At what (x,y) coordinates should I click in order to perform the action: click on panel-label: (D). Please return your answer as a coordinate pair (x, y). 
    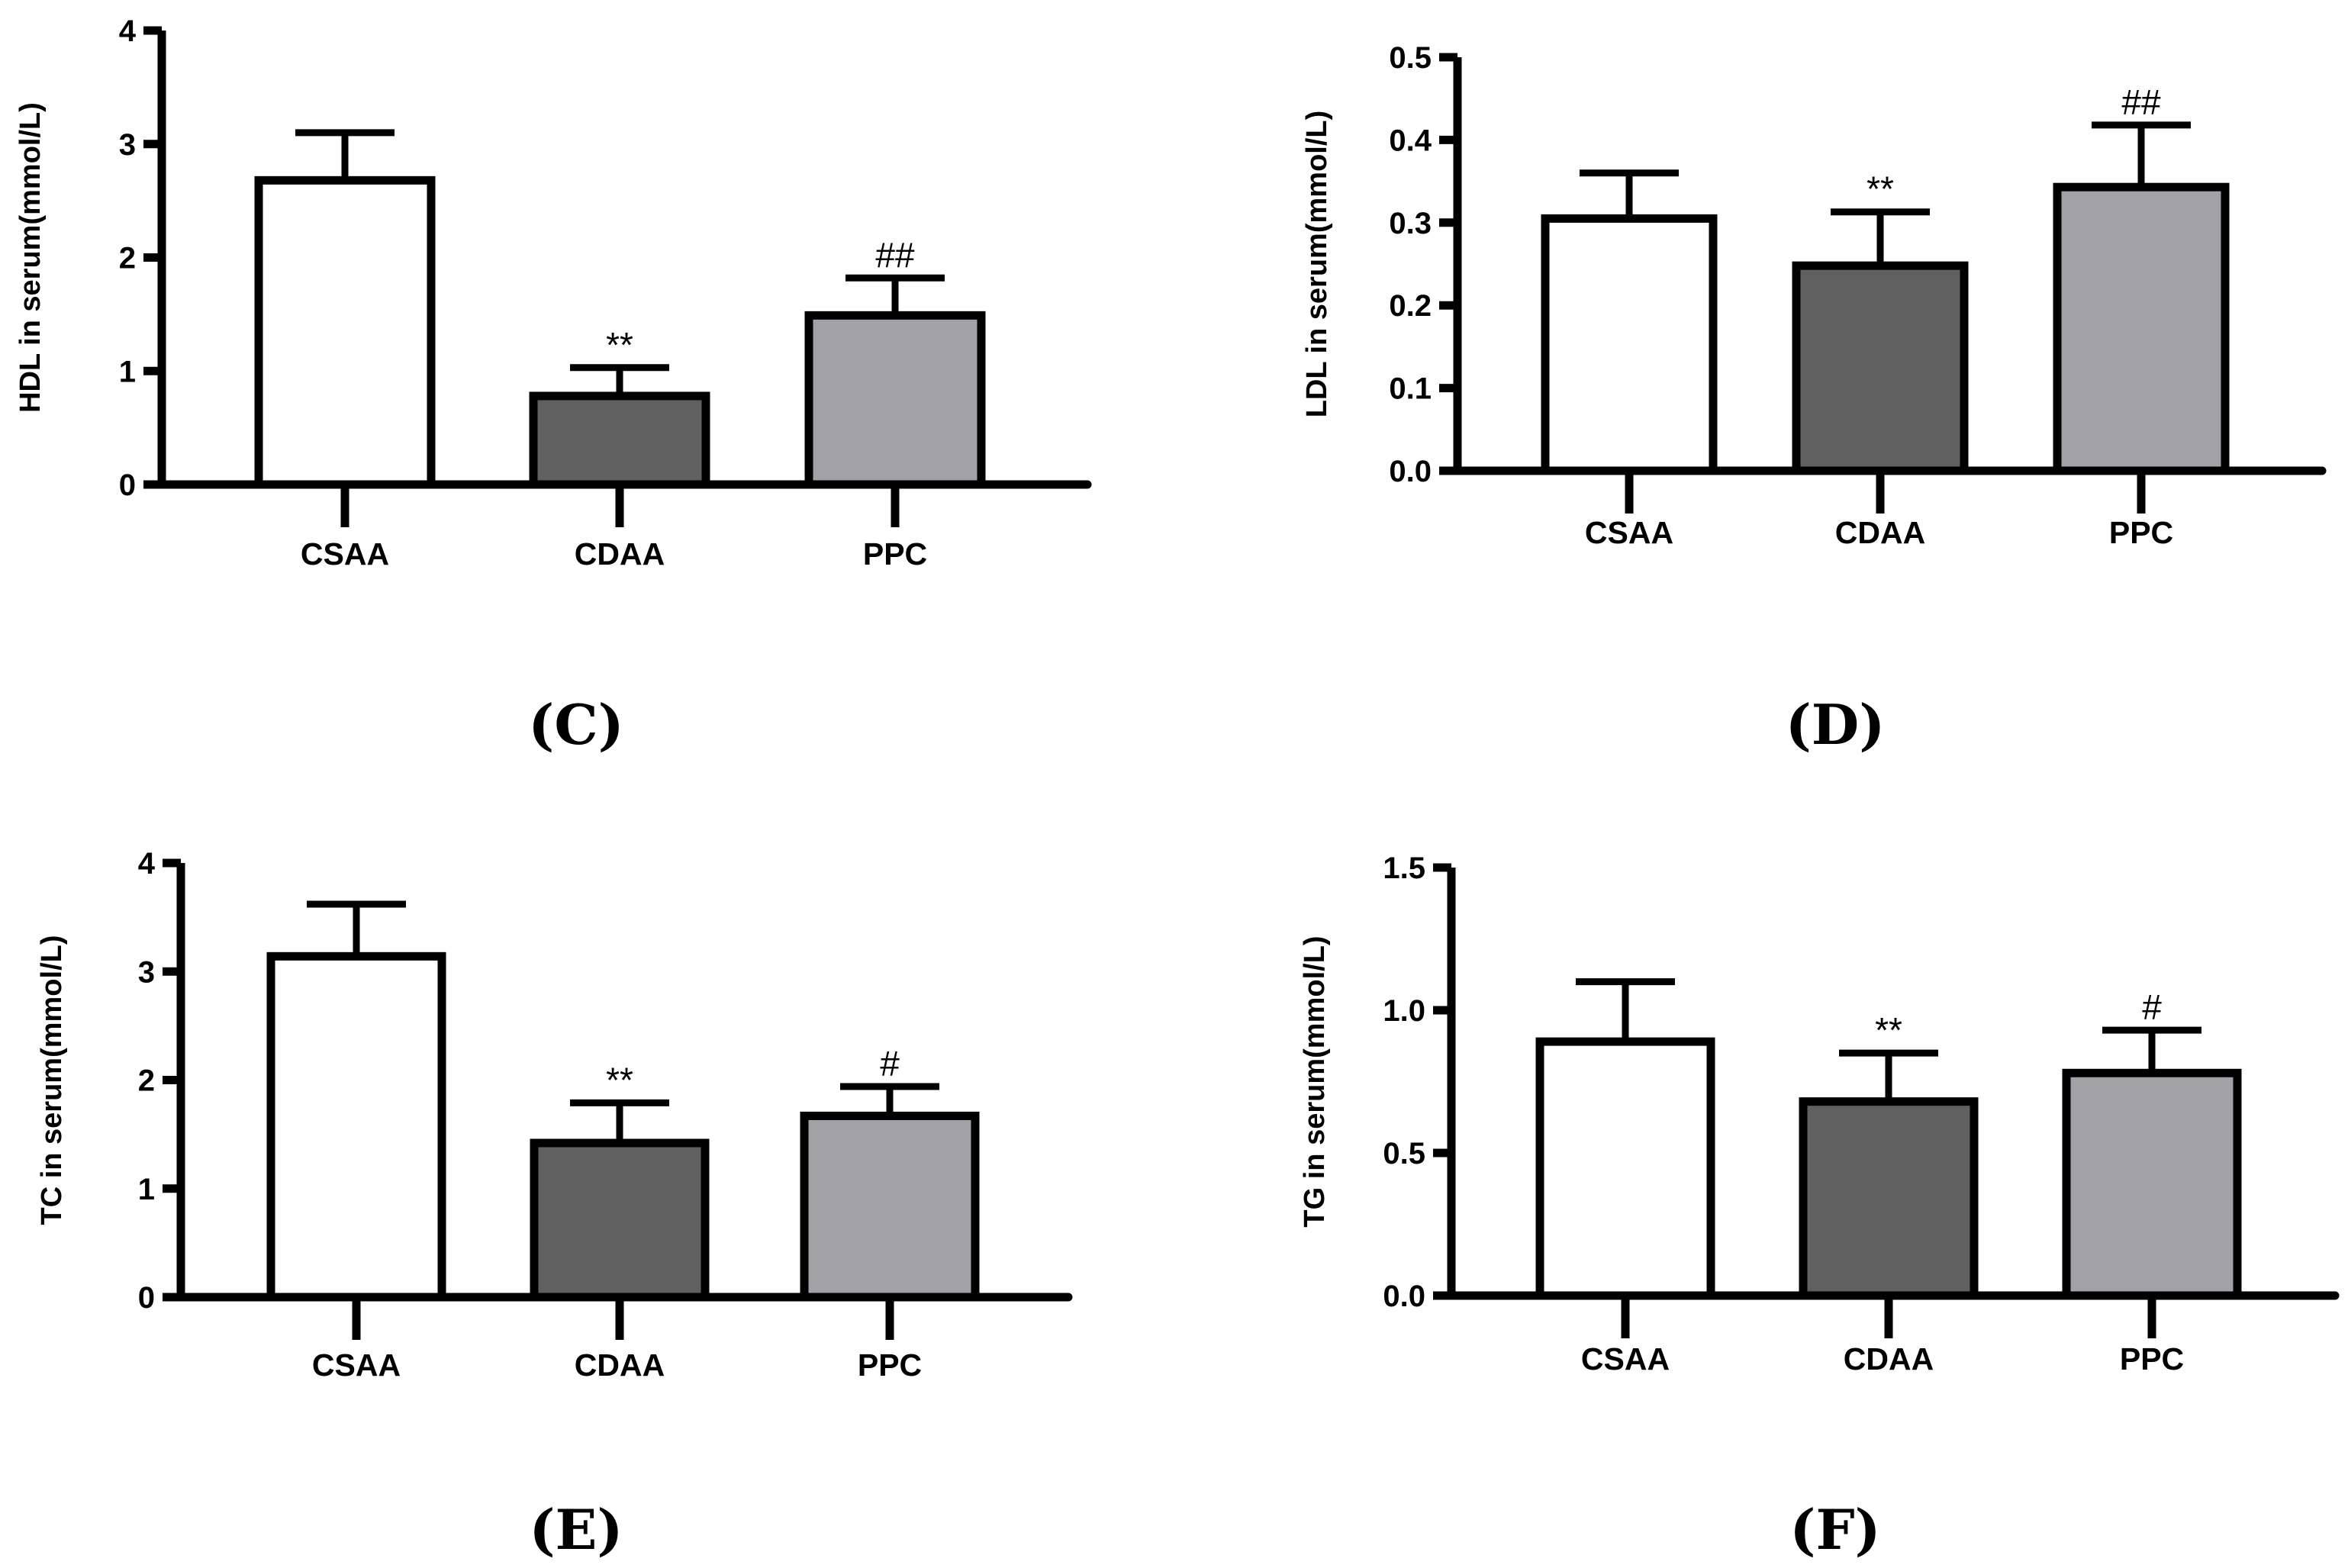
    Looking at the image, I should click on (1836, 724).